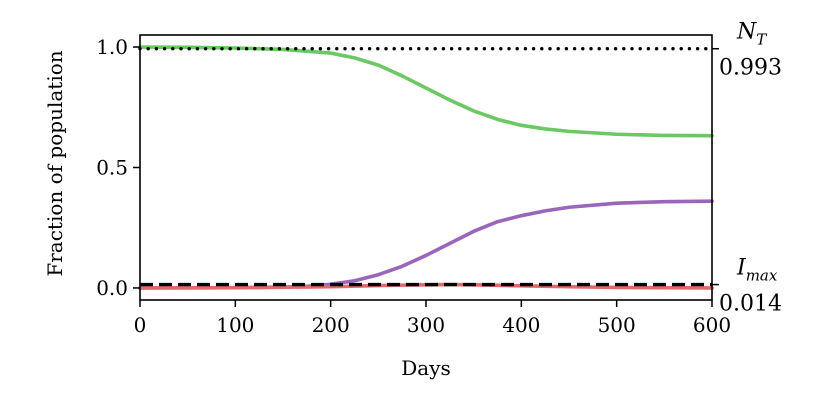  I want to click on i-max-value: 0.014, so click(750, 304).